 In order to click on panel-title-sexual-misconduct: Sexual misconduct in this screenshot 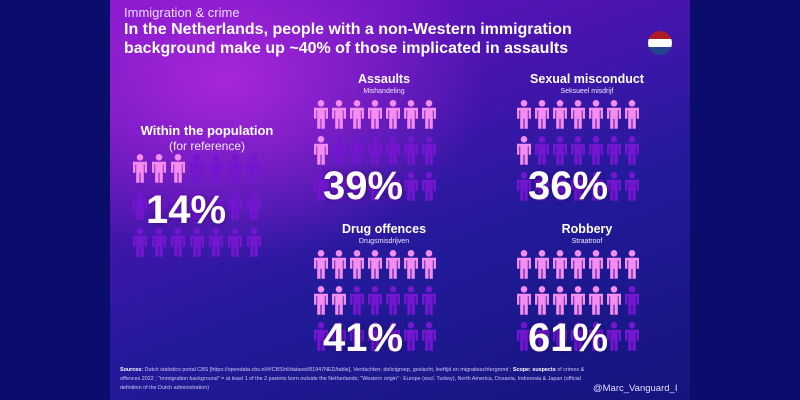, I will do `click(587, 79)`.